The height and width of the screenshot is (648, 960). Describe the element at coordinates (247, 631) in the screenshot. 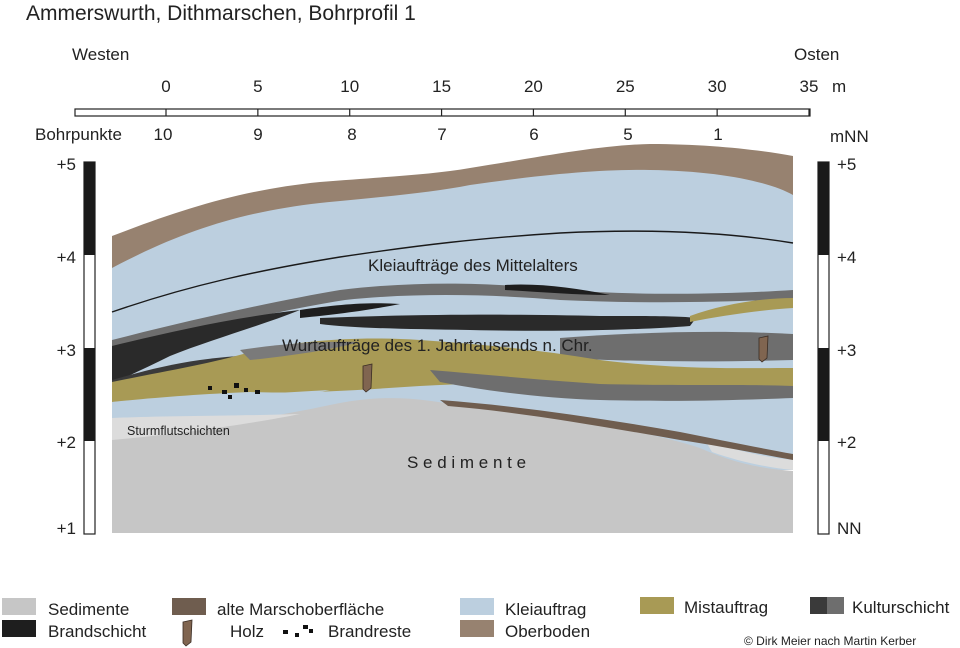

I see `svg-text: Holz` at that location.